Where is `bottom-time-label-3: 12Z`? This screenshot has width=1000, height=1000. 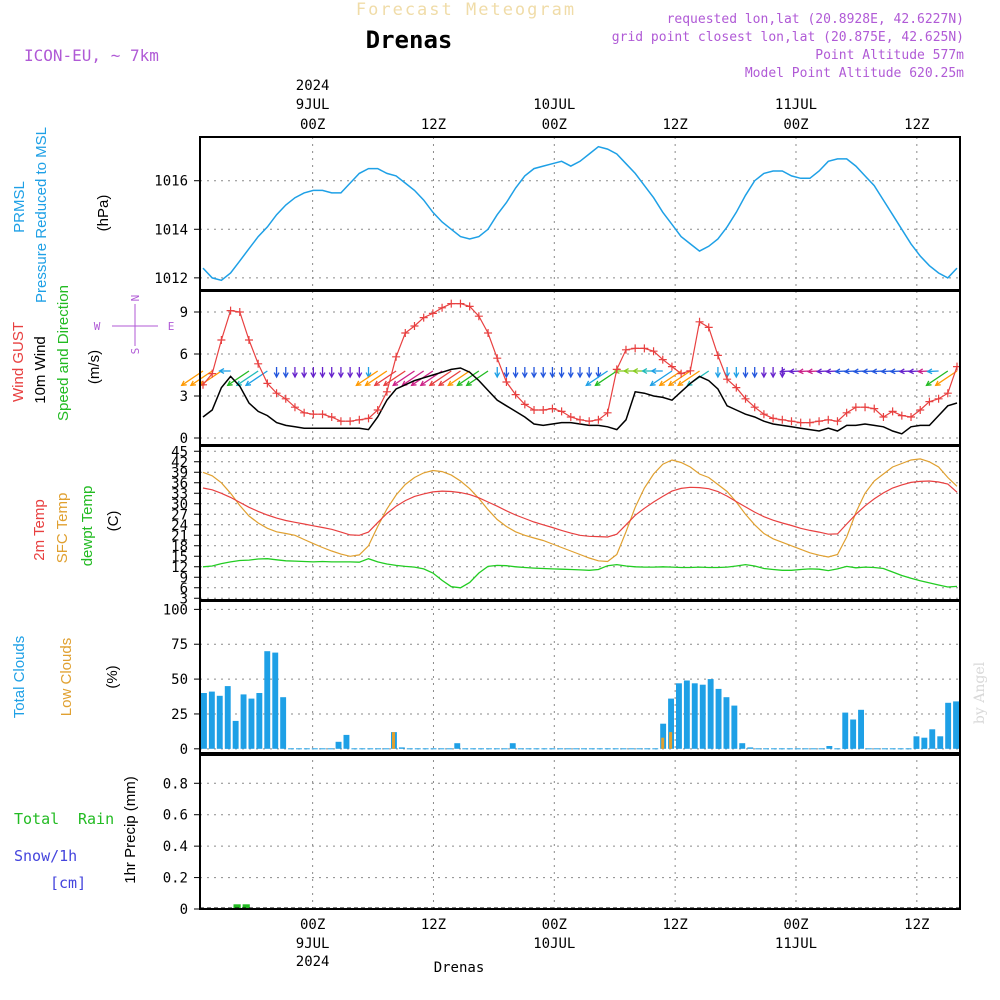 bottom-time-label-3: 12Z is located at coordinates (675, 925).